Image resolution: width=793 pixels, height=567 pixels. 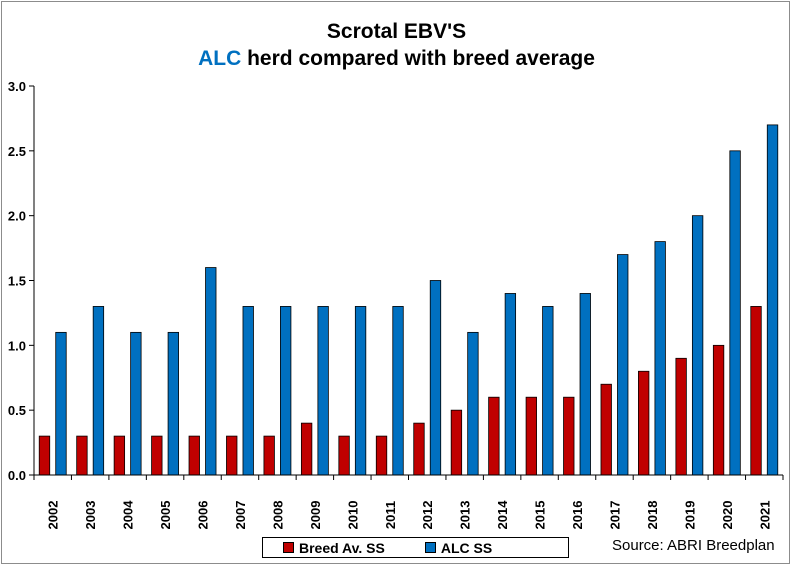 I want to click on bar-alc-2012, so click(x=435, y=378).